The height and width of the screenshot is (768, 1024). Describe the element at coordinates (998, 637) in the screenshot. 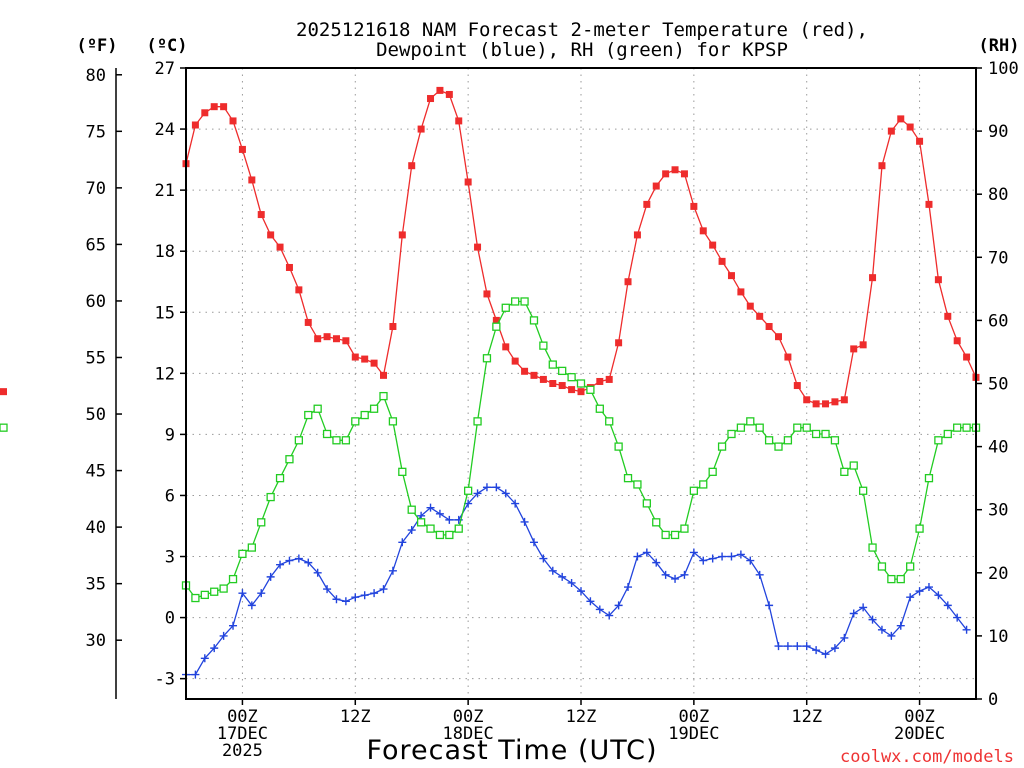

I see `rh-tick-label: 10` at that location.